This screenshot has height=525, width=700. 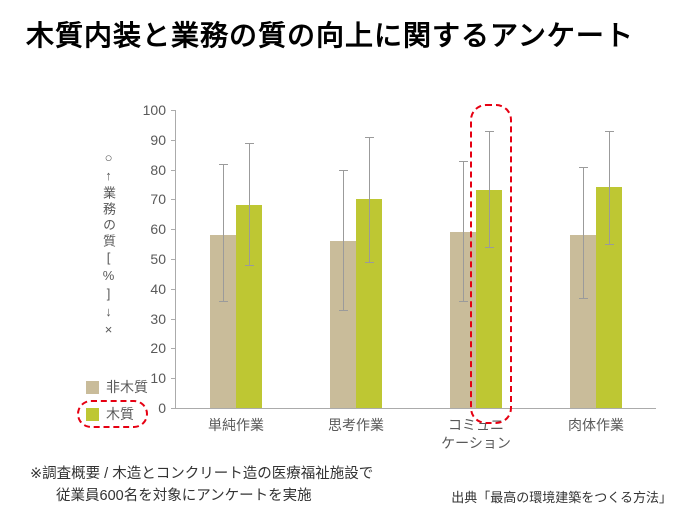 What do you see at coordinates (184, 495) in the screenshot?
I see `footnote-line2: 従業員600名を対象にアンケートを実施` at bounding box center [184, 495].